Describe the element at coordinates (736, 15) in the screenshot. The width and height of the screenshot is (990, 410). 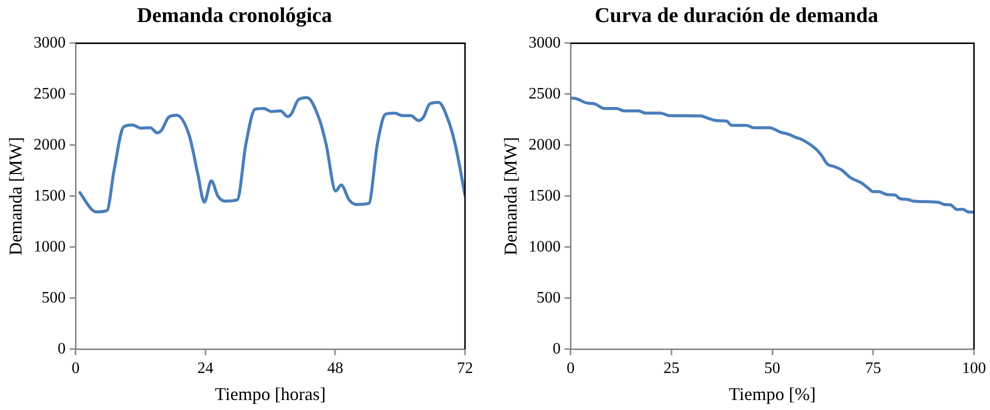
I see `chart-title: Curva de duración de demanda` at that location.